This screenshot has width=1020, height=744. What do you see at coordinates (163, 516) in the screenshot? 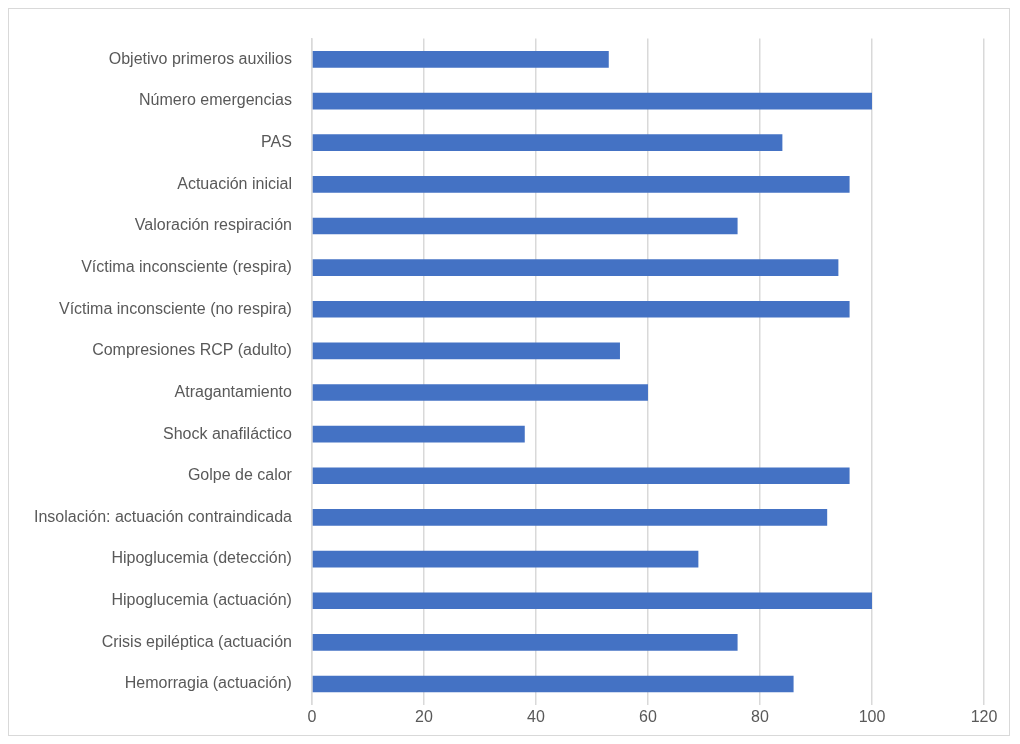
I see `y-tick-label: Insolación: actuación contraindicada` at bounding box center [163, 516].